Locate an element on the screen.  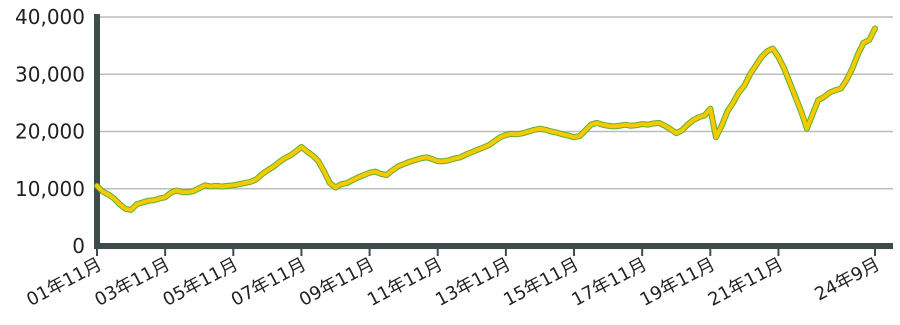
x-tick-label: 13年11月 is located at coordinates (473, 282).